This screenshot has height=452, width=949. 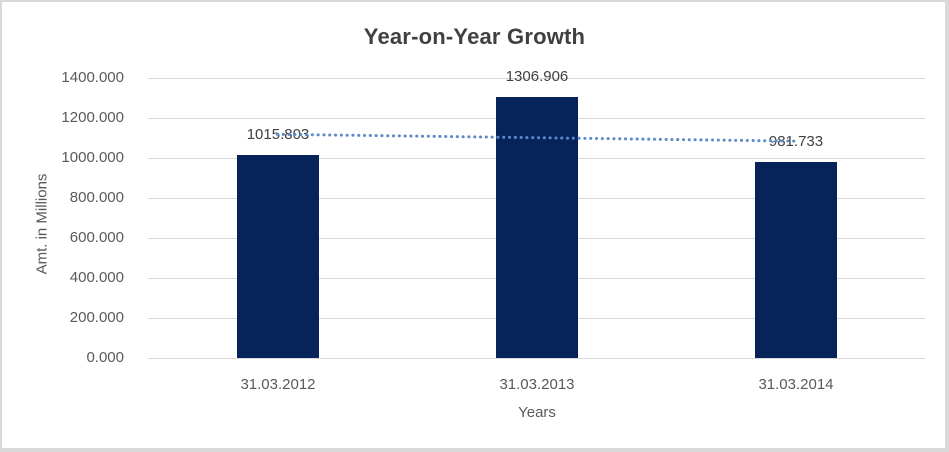 I want to click on bar-value-label: 981.733, so click(x=796, y=141).